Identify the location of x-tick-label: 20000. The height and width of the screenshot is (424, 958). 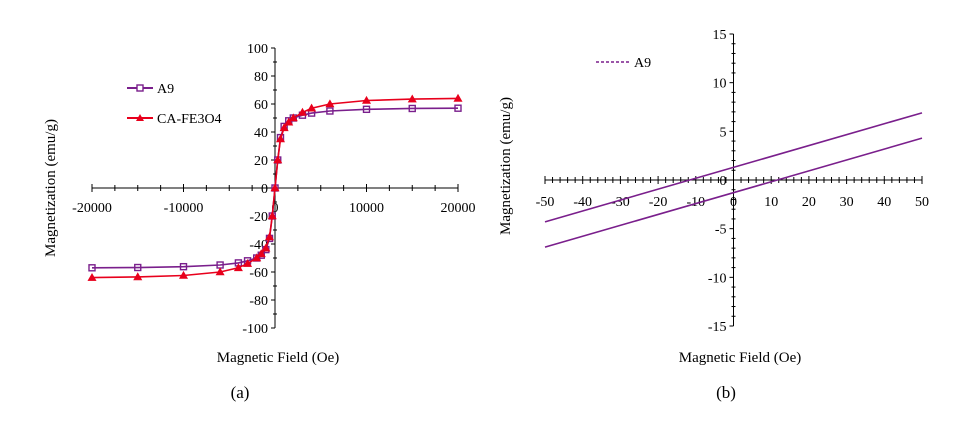
(458, 208).